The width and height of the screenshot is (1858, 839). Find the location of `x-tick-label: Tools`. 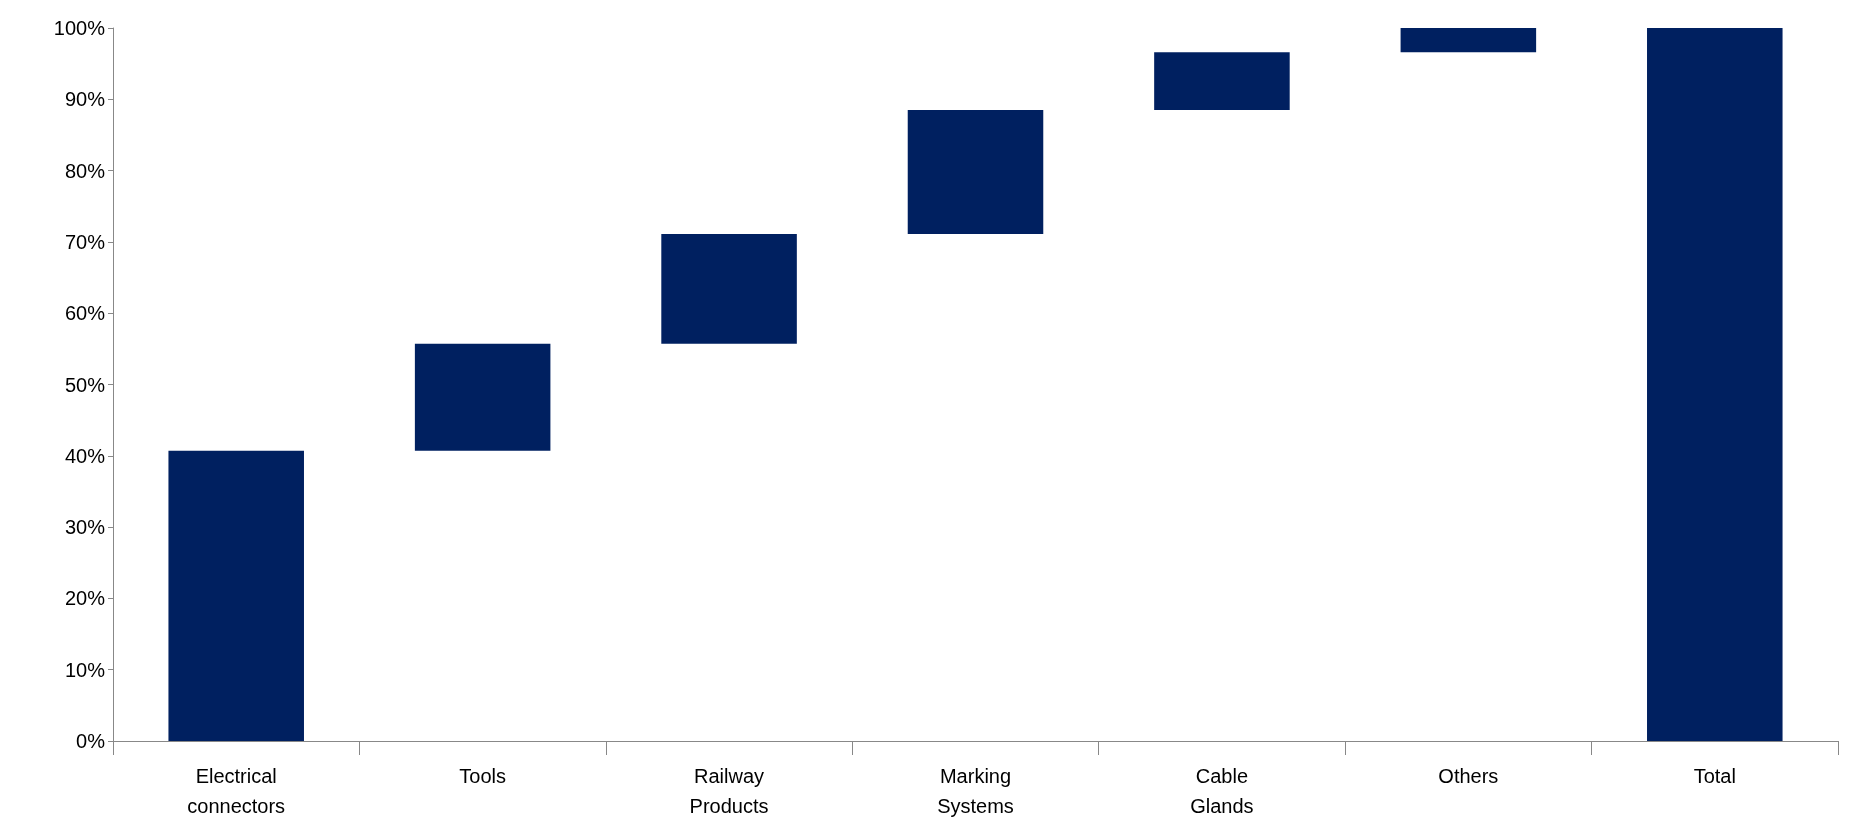

x-tick-label: Tools is located at coordinates (482, 776).